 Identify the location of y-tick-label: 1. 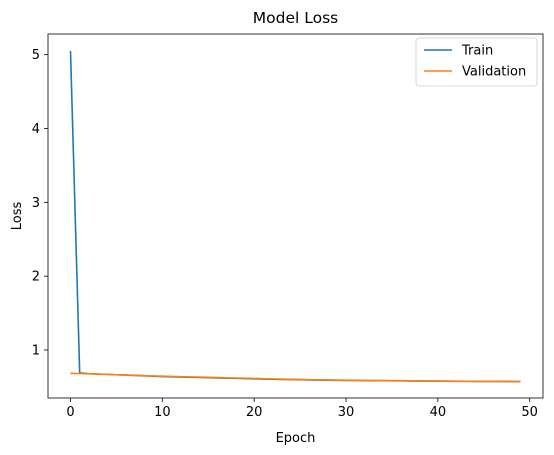
(36, 351).